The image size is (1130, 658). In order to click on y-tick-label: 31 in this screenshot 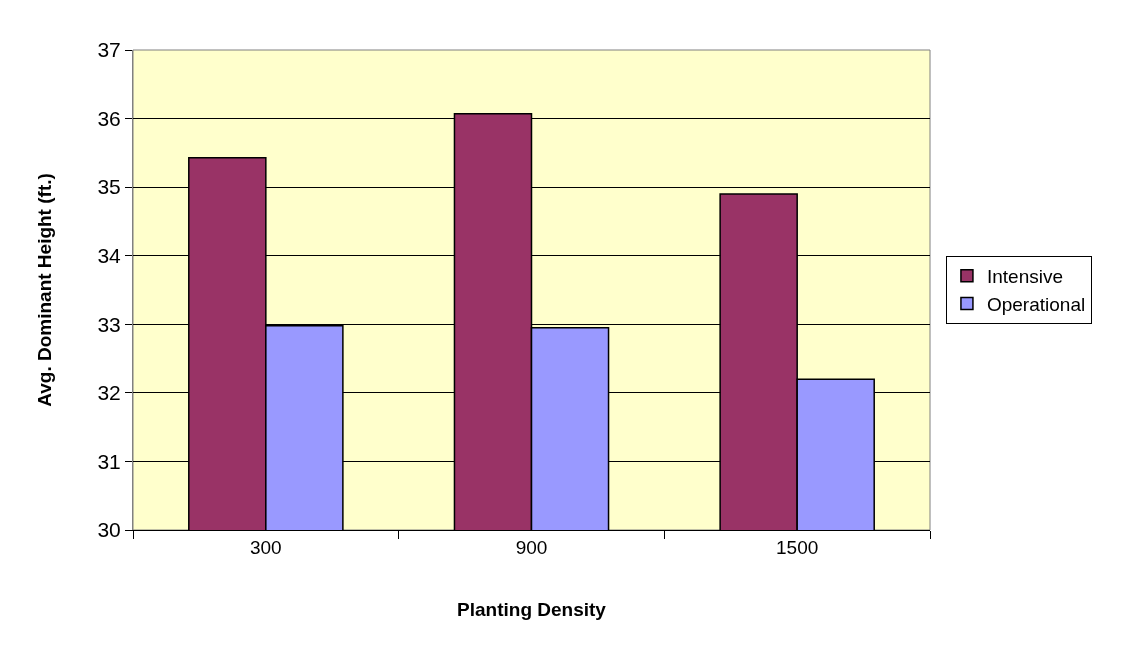, I will do `click(109, 461)`.